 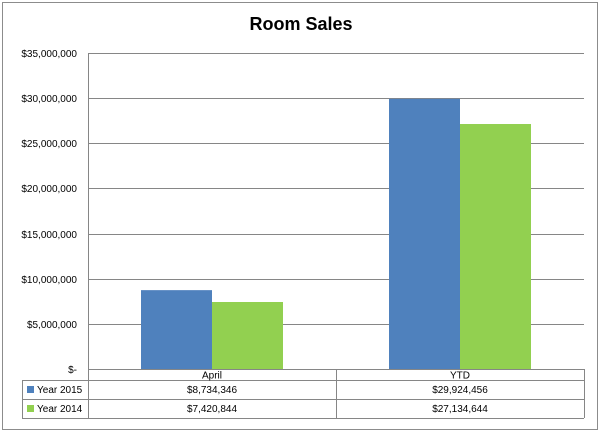 I want to click on y-tick-label: $35,000,000, so click(x=49, y=54).